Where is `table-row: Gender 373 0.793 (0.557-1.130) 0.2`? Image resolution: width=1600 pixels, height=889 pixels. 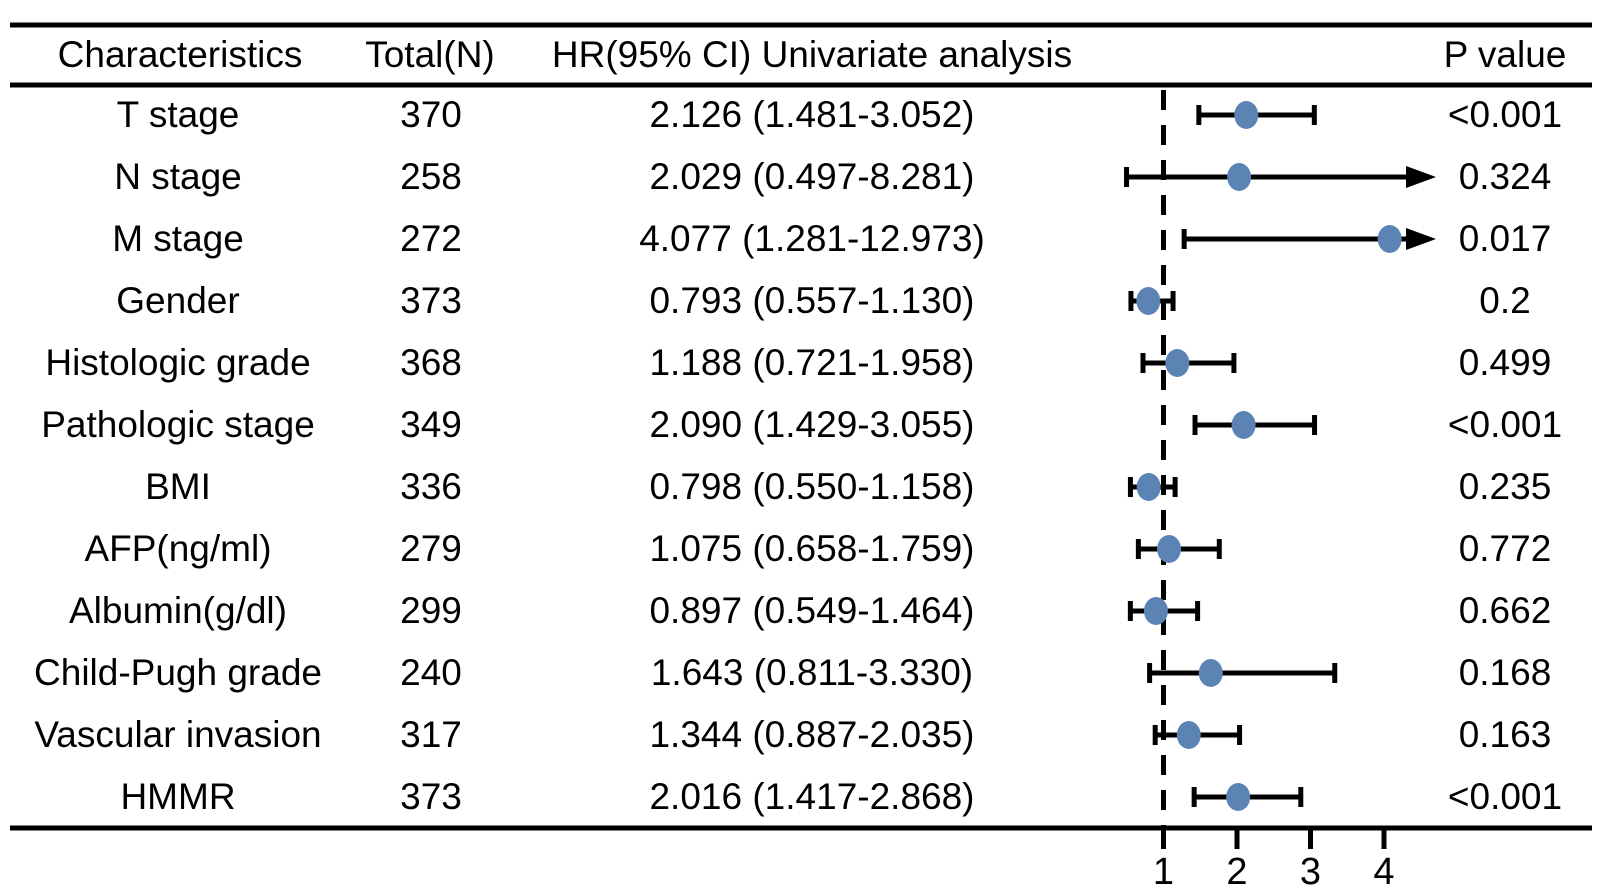
table-row: Gender 373 0.793 (0.557-1.130) 0.2 is located at coordinates (800, 301).